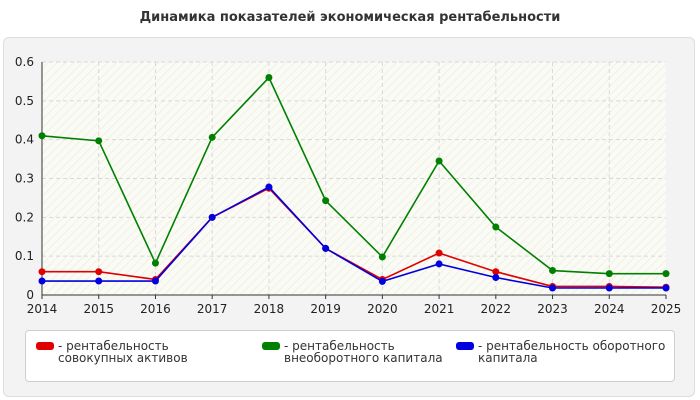 The width and height of the screenshot is (700, 400). Describe the element at coordinates (496, 309) in the screenshot. I see `x-tick-label: 2022` at that location.